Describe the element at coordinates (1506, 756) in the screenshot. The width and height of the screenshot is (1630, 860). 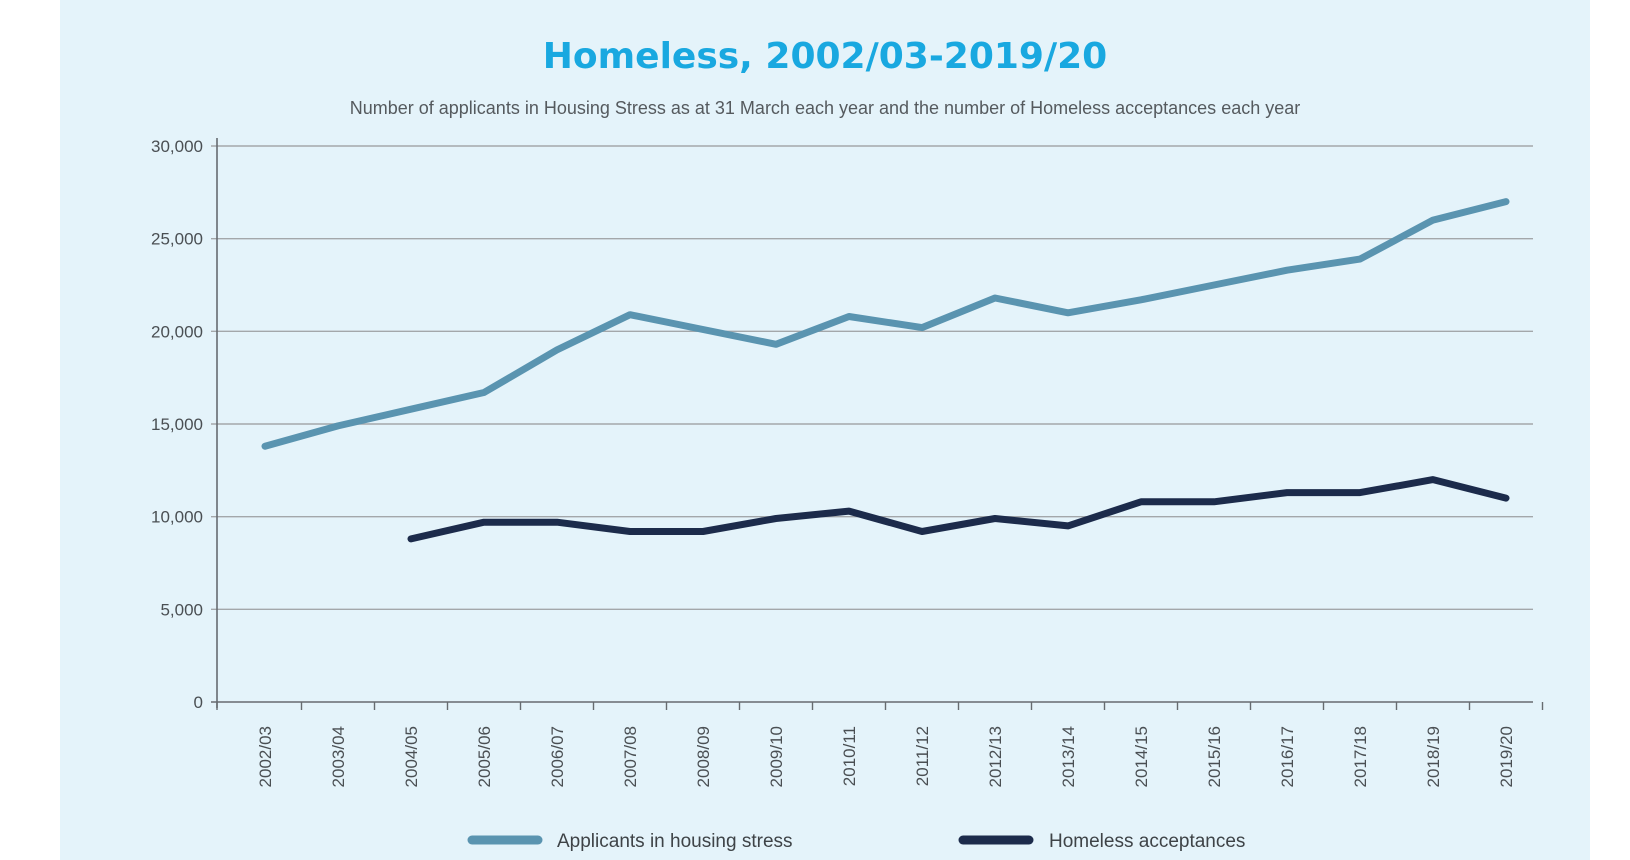
I see `x-tick-label: 2019/20` at that location.